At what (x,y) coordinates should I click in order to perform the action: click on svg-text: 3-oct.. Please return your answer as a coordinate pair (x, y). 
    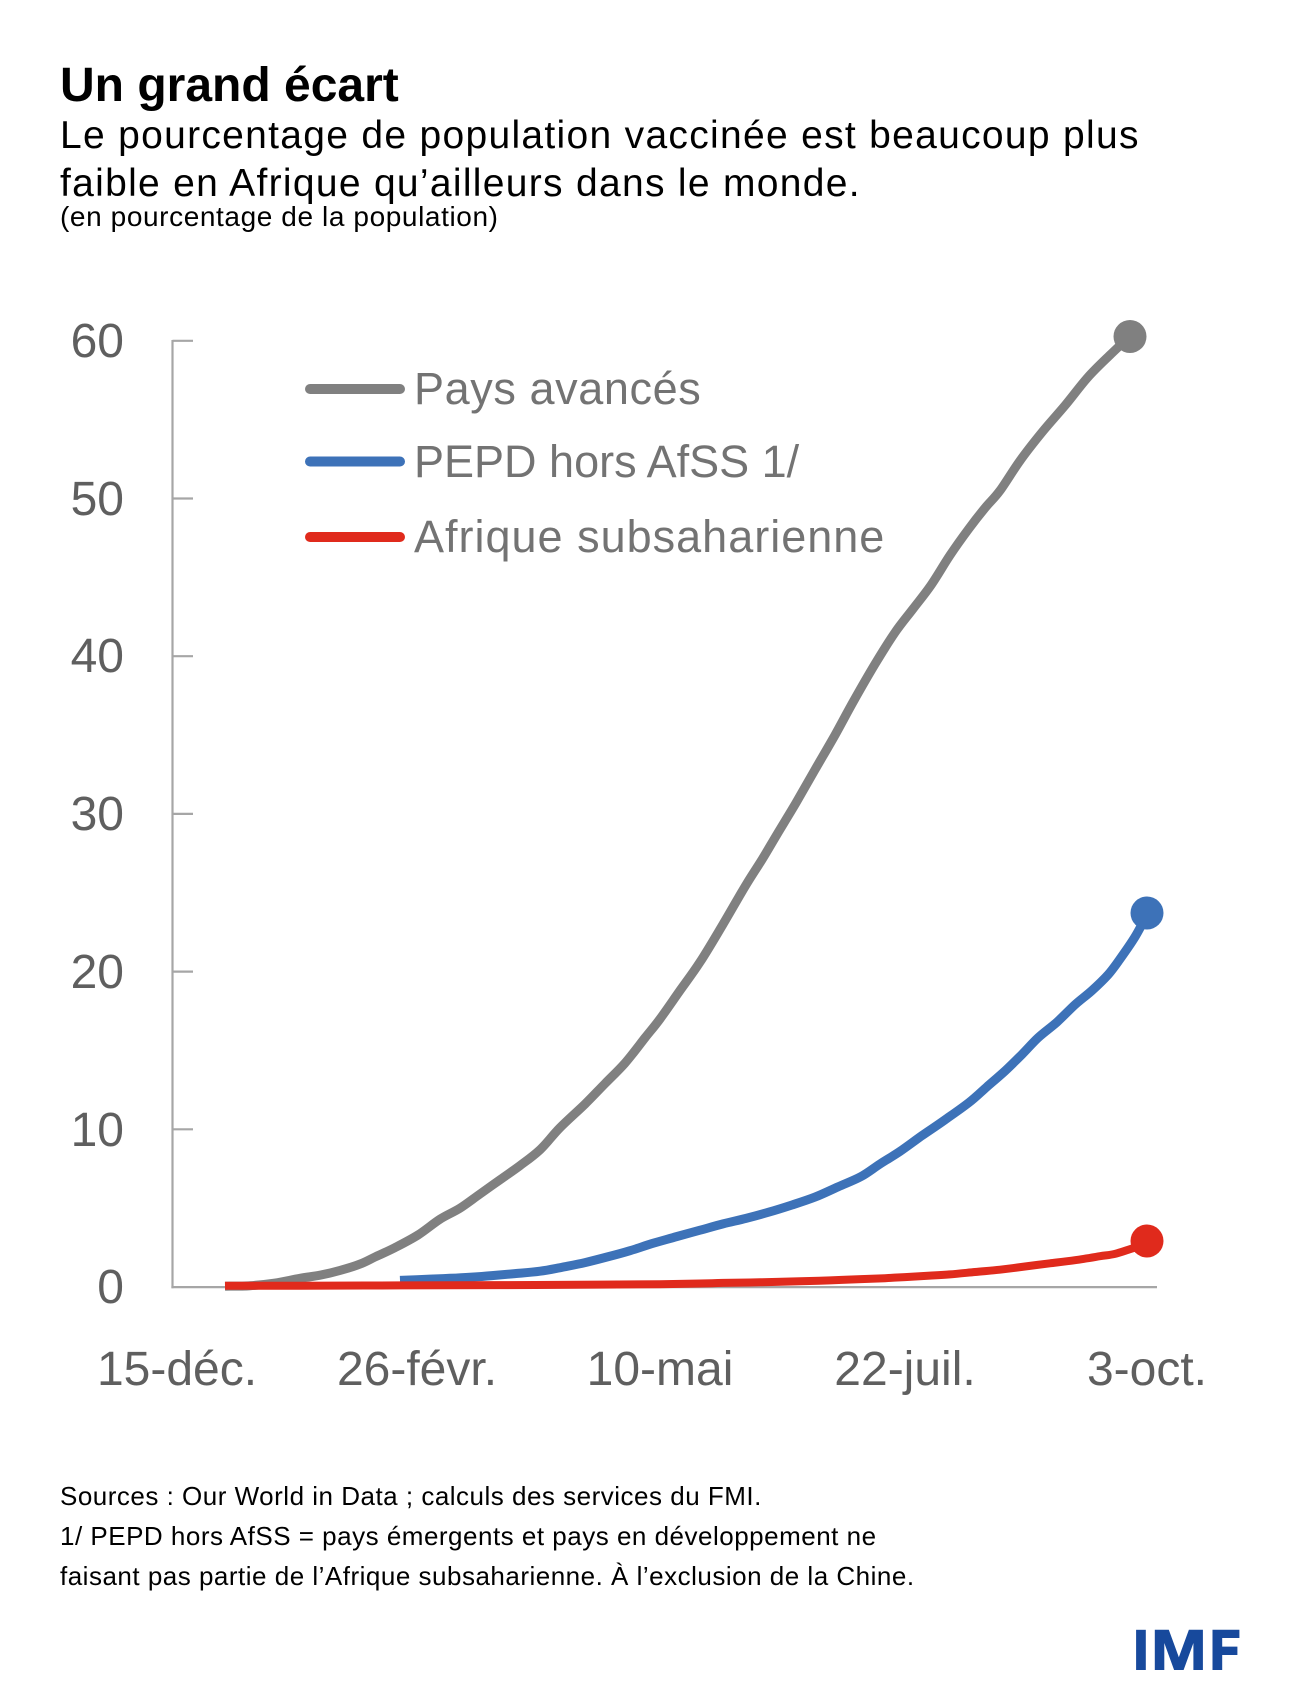
    Looking at the image, I should click on (1147, 1369).